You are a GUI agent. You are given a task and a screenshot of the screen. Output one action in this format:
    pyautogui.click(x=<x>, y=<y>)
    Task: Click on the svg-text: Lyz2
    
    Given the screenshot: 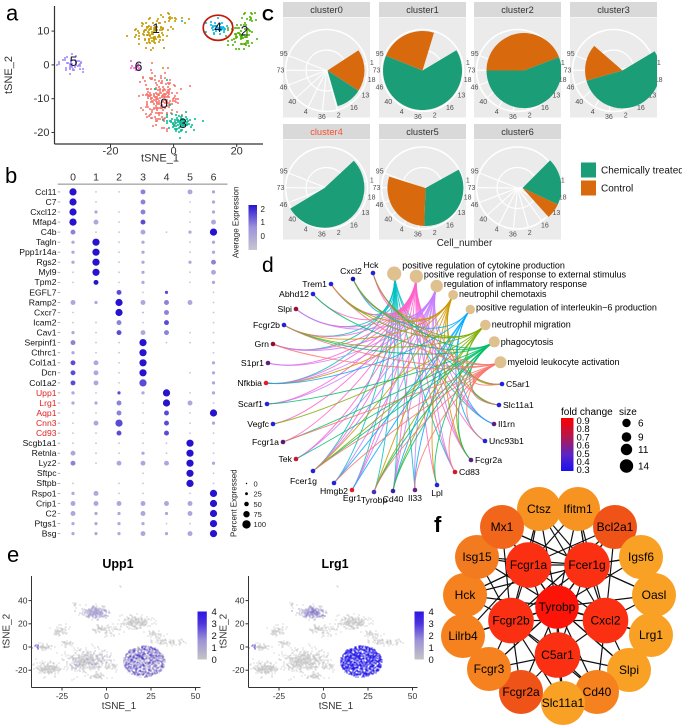 What is the action you would take?
    pyautogui.click(x=48, y=463)
    